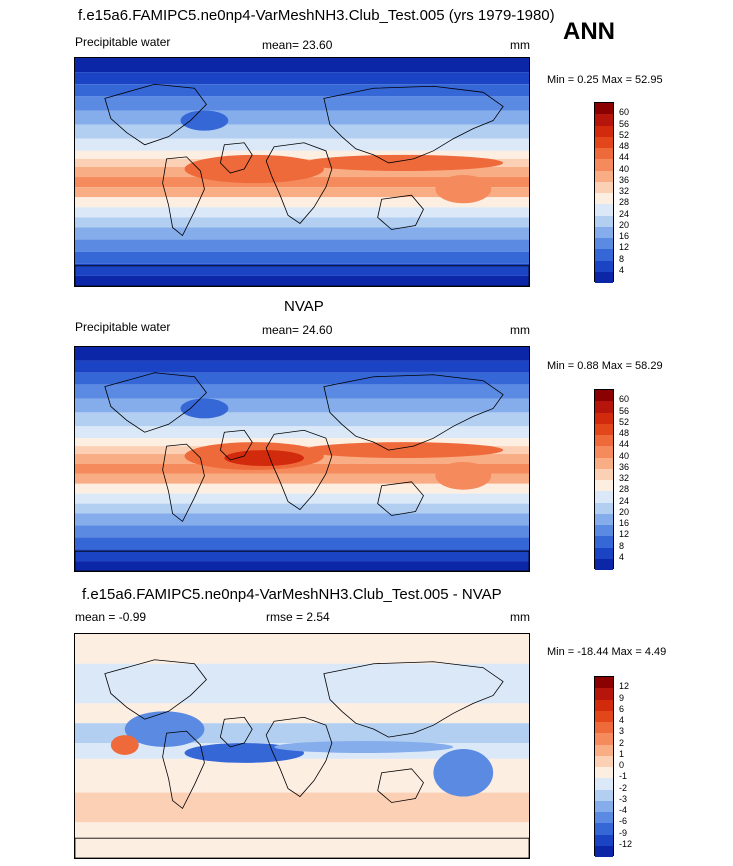  I want to click on colorbar-tick-label: 48, so click(624, 433).